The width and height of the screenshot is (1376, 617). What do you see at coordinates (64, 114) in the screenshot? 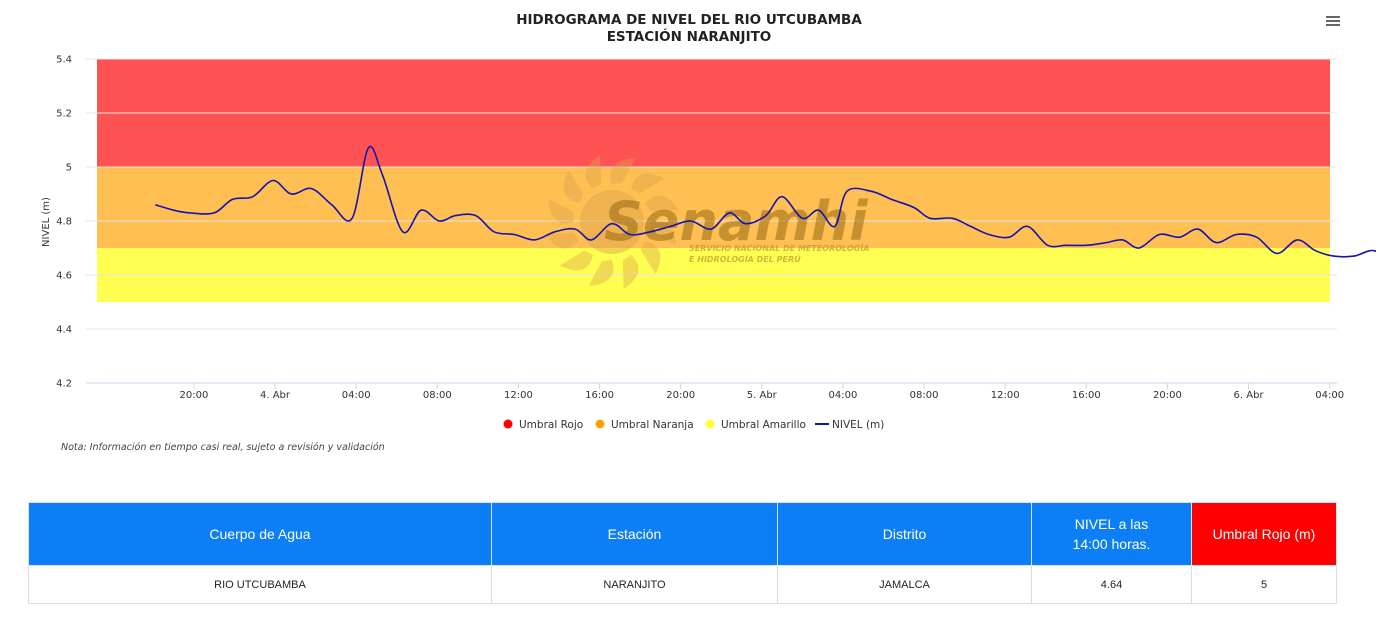
I see `y-tick-label: 5.2` at bounding box center [64, 114].